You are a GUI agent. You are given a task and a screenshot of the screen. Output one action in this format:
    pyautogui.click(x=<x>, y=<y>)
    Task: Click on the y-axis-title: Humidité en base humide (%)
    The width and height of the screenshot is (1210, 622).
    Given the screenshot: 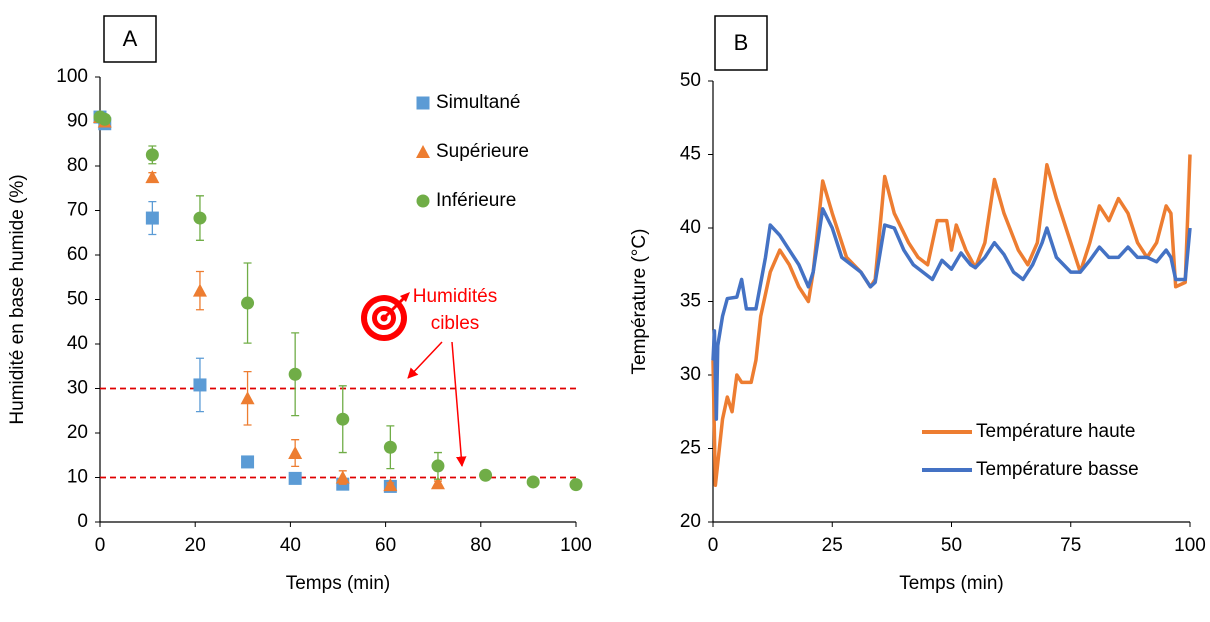 What is the action you would take?
    pyautogui.click(x=17, y=299)
    